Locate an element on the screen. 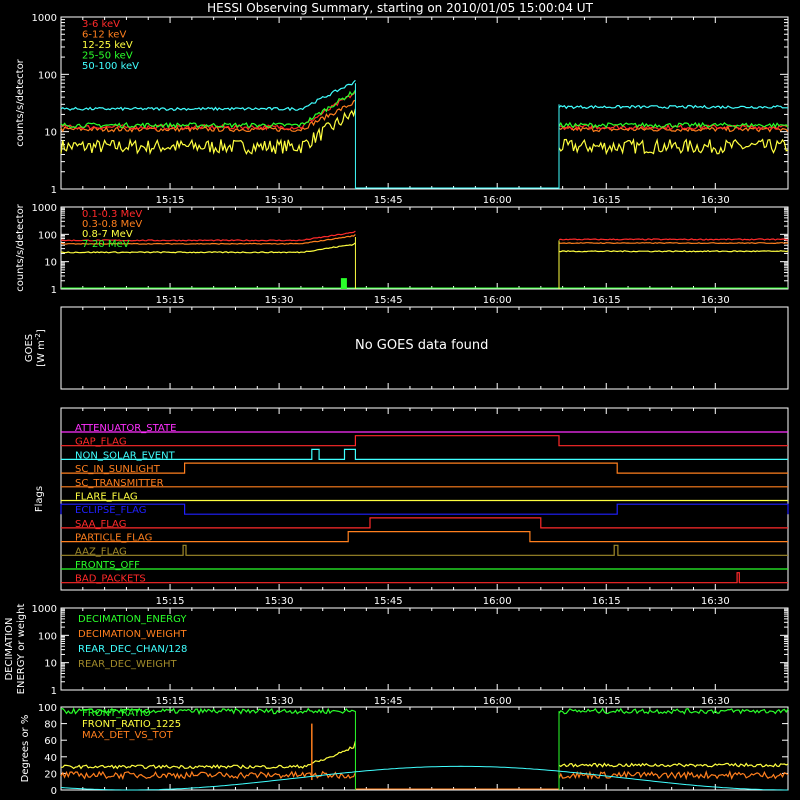 Image resolution: width=800 pixels, height=800 pixels. p4-ylabel: Flags is located at coordinates (39, 499).